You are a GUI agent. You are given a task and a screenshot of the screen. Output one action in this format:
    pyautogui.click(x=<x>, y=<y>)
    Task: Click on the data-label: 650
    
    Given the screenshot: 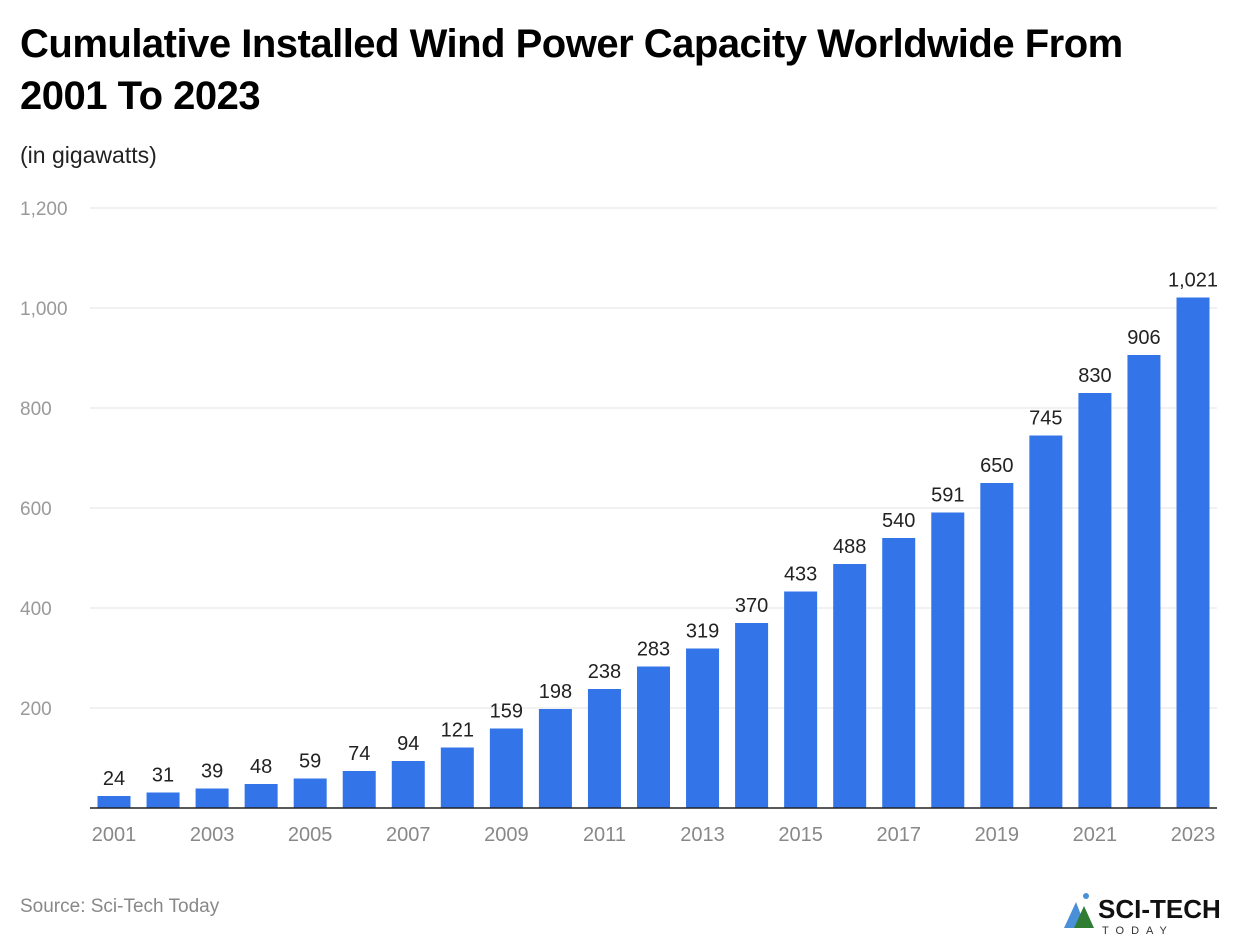 What is the action you would take?
    pyautogui.click(x=996, y=466)
    